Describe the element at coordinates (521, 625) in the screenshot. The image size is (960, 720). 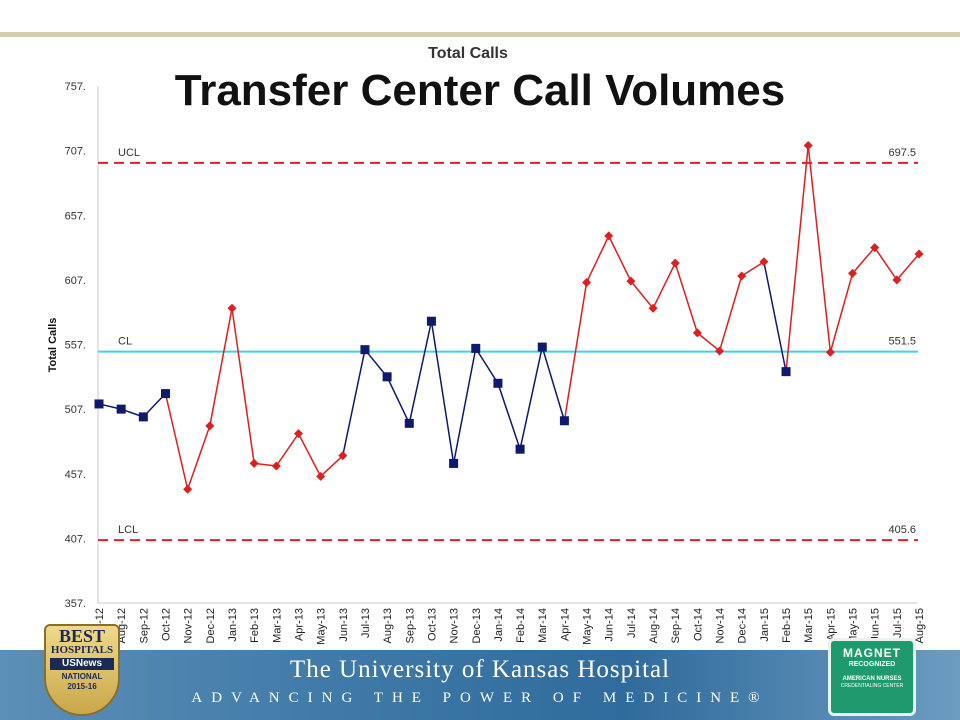
I see `x-tick-label: Feb-14` at that location.